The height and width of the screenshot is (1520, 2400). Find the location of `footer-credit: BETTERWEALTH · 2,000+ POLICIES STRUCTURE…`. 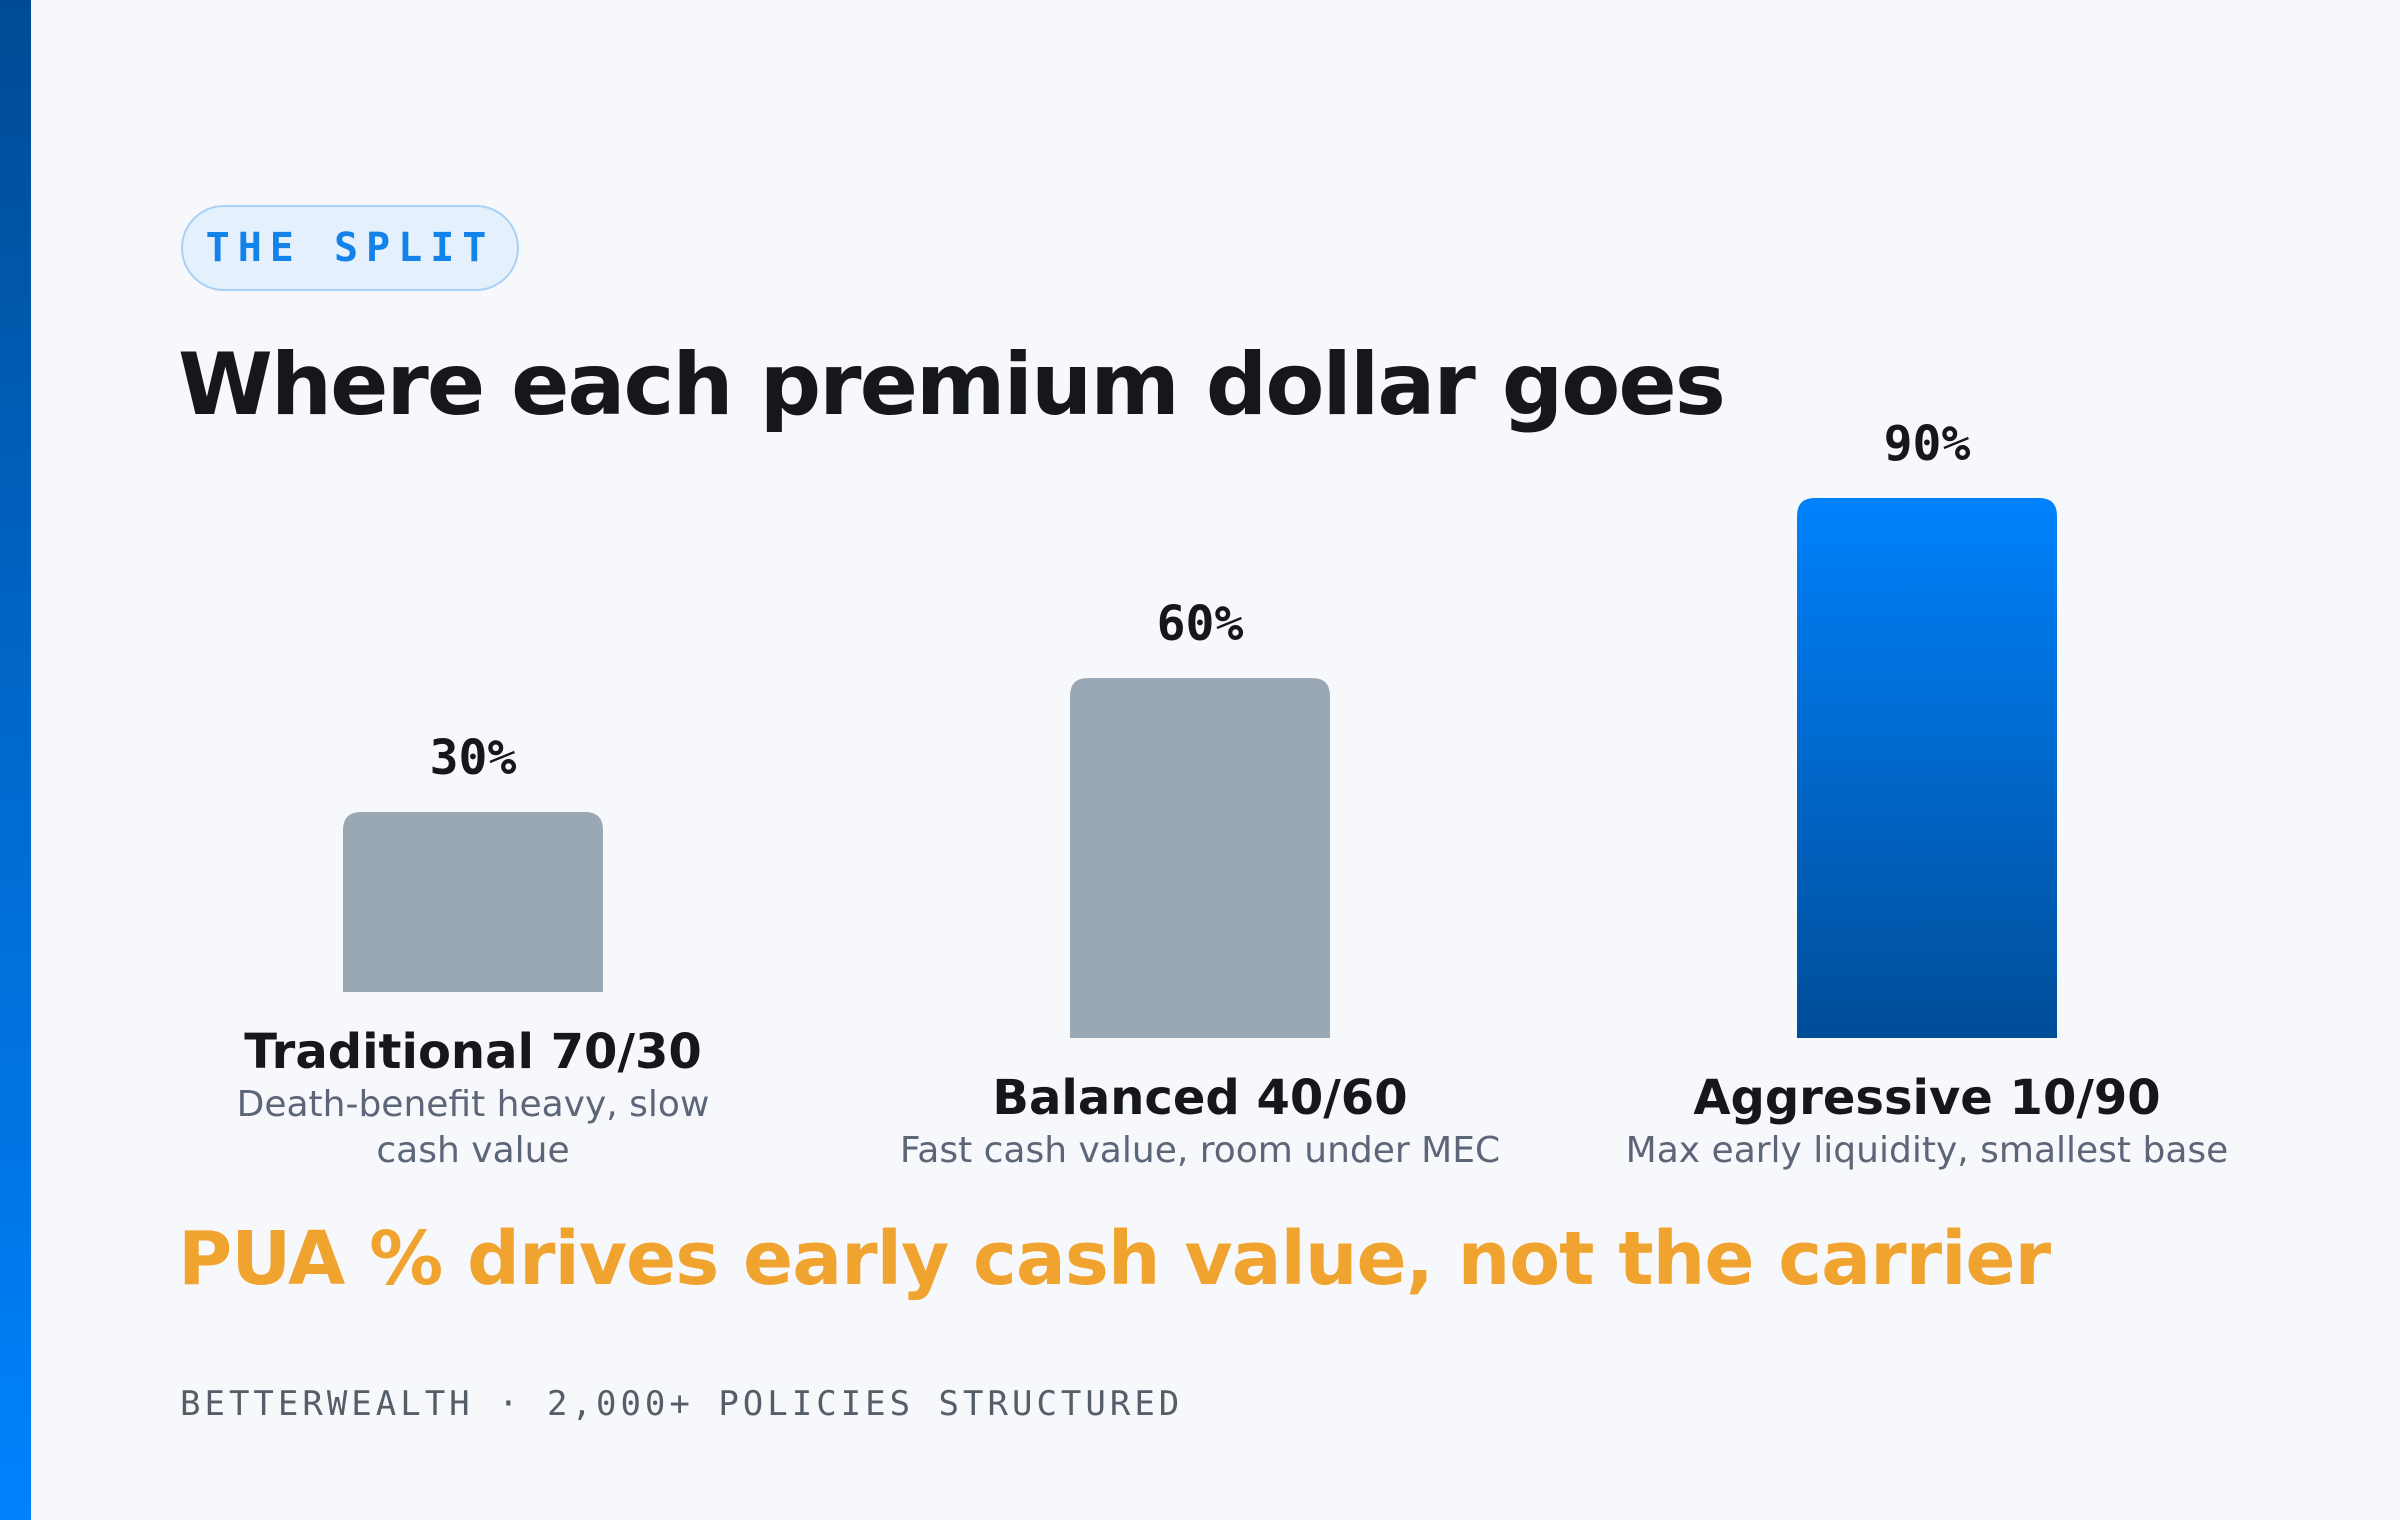

footer-credit: BETTERWEALTH · 2,000+ POLICIES STRUCTURE… is located at coordinates (682, 1404).